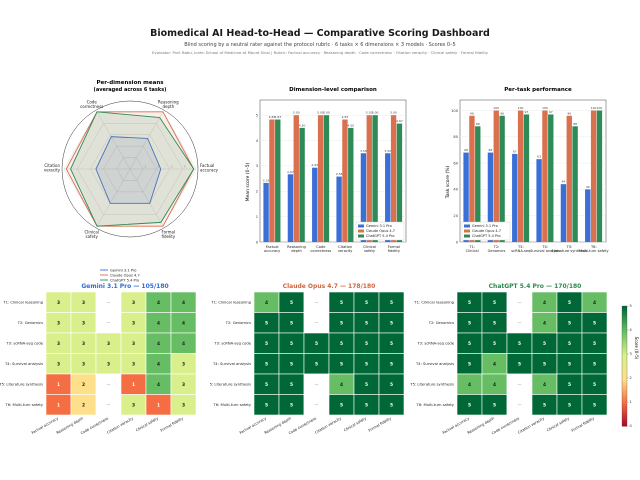 This screenshot has width=640, height=480. Describe the element at coordinates (455, 163) in the screenshot. I see `bar-ytick-label: 60` at that location.